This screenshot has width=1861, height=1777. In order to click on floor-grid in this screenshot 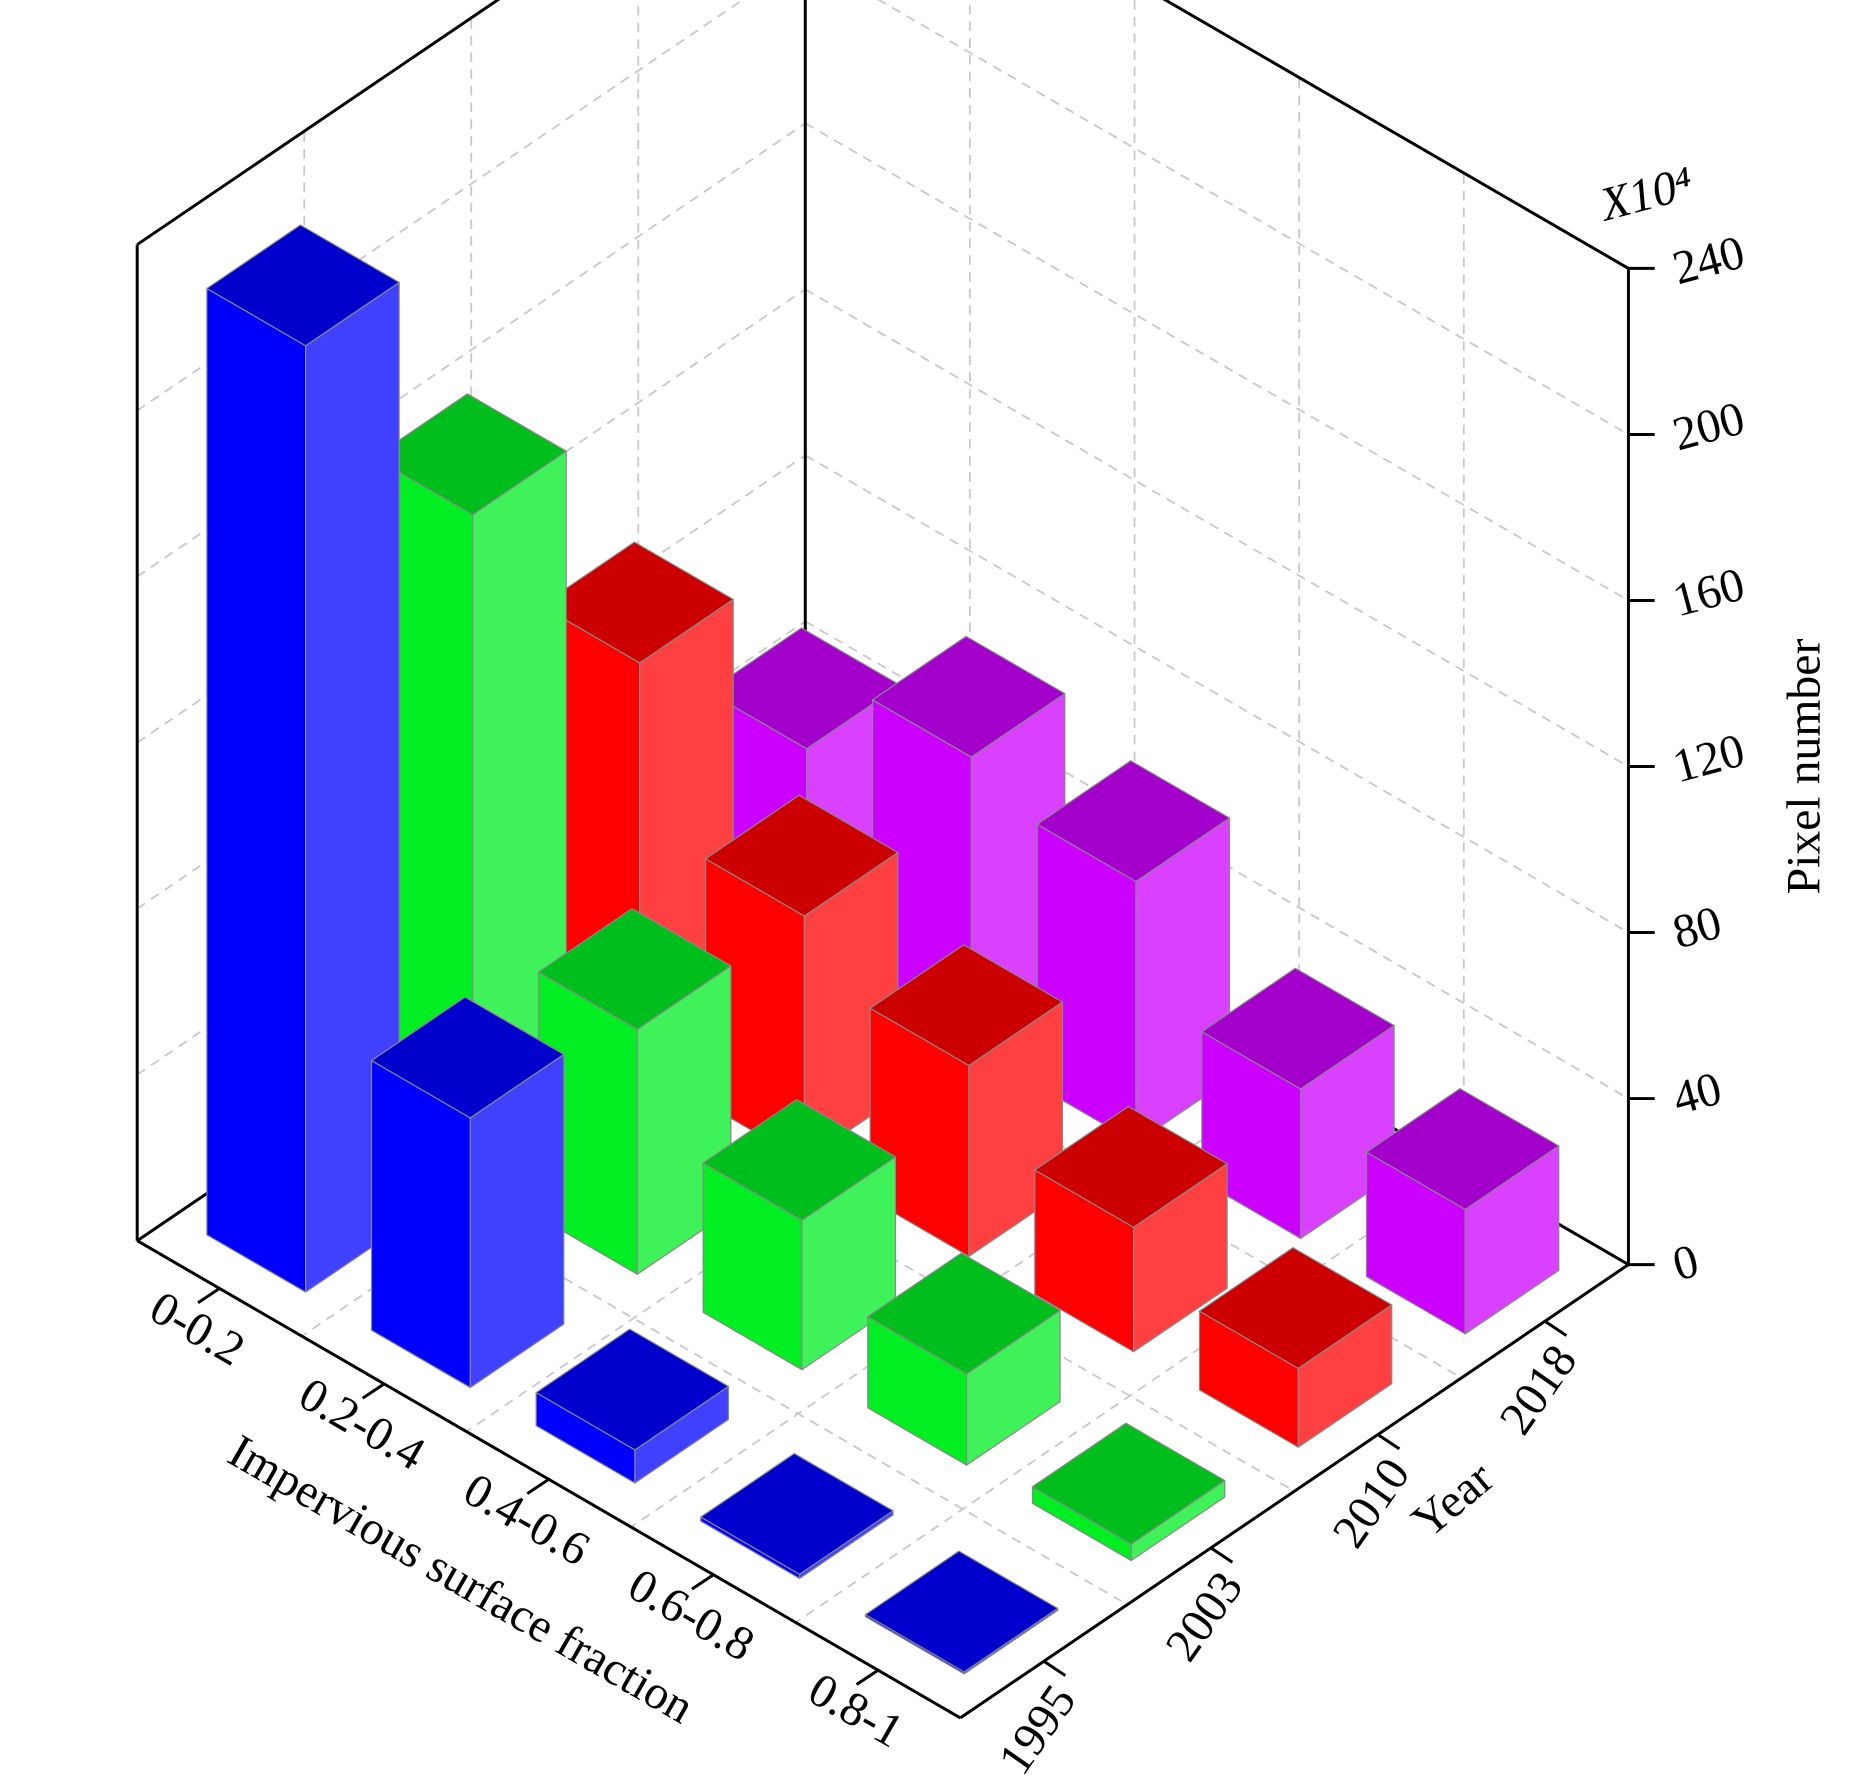, I will do `click(1130, 1396)`.